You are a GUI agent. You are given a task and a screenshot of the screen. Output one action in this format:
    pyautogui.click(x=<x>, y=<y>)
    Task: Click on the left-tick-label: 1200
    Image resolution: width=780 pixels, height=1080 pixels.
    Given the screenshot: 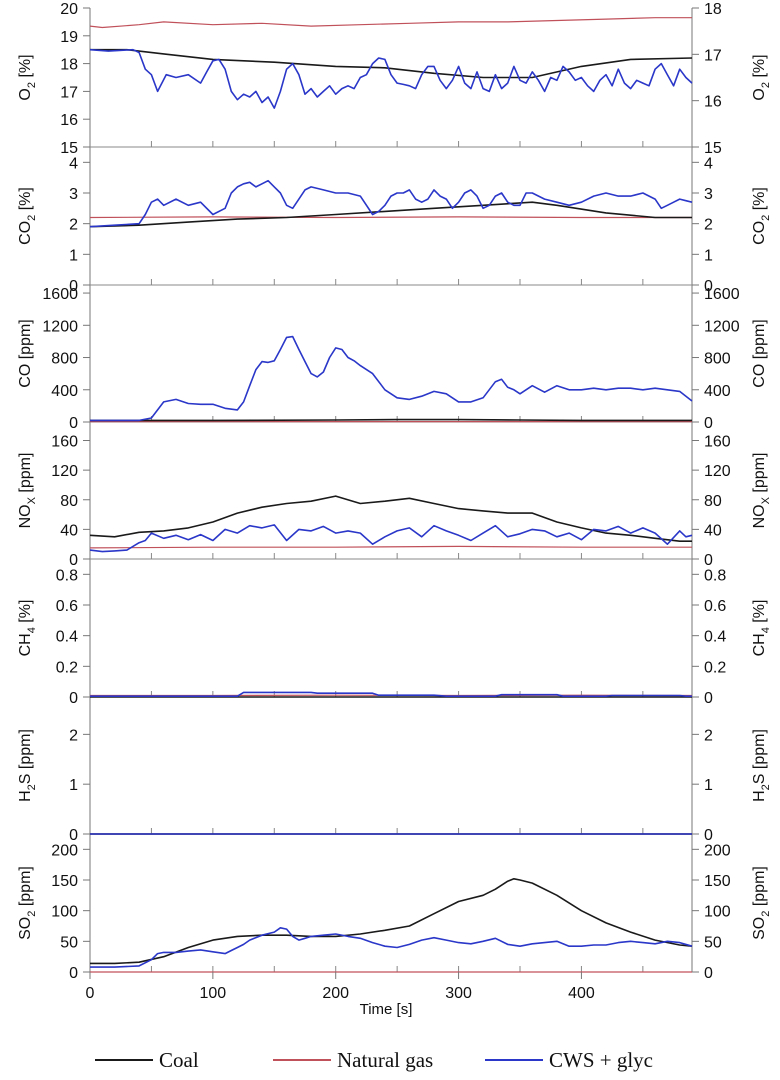 What is the action you would take?
    pyautogui.click(x=60, y=326)
    